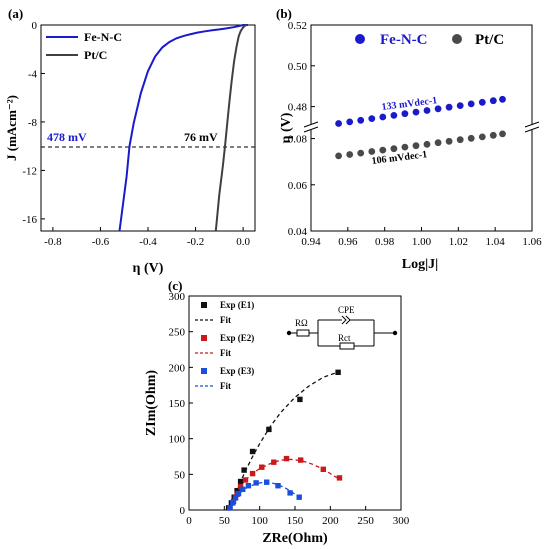 This screenshot has height=549, width=550. What do you see at coordinates (53, 242) in the screenshot?
I see `a-xtick-label: -0.8` at bounding box center [53, 242].